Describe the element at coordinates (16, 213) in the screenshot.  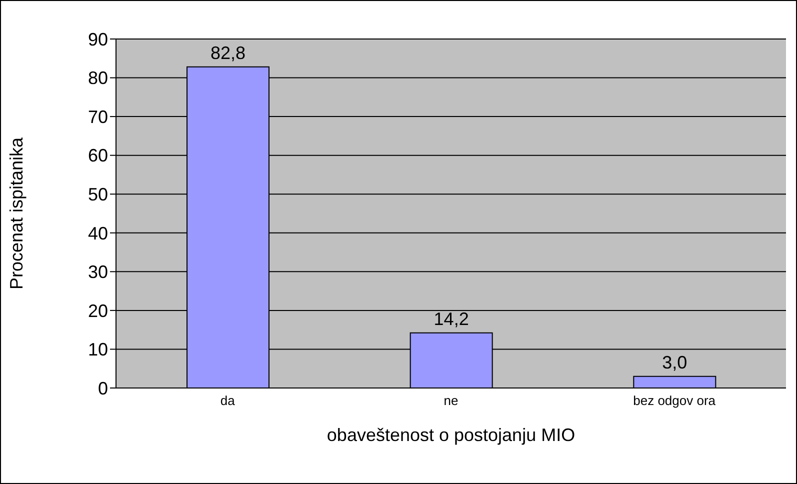
I see `y-axis-title: Procenat ispitanika` at that location.